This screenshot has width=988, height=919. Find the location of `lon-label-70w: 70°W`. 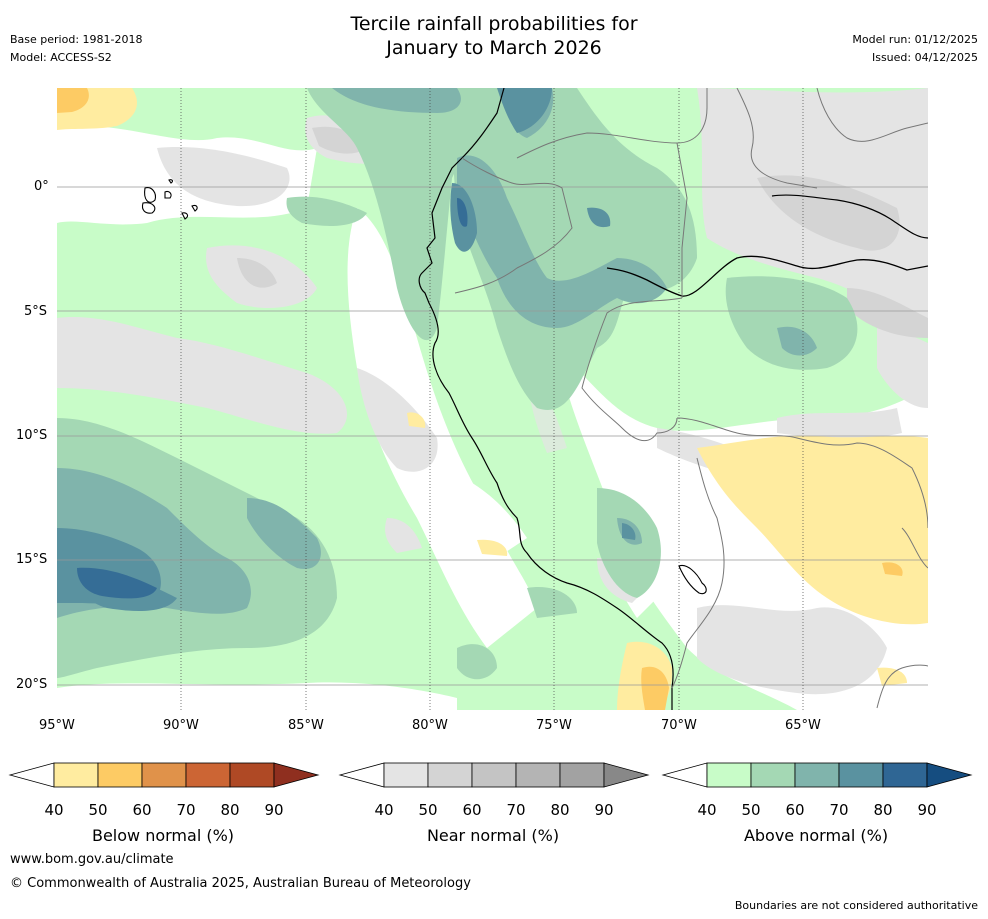

lon-label-70w: 70°W is located at coordinates (679, 725).